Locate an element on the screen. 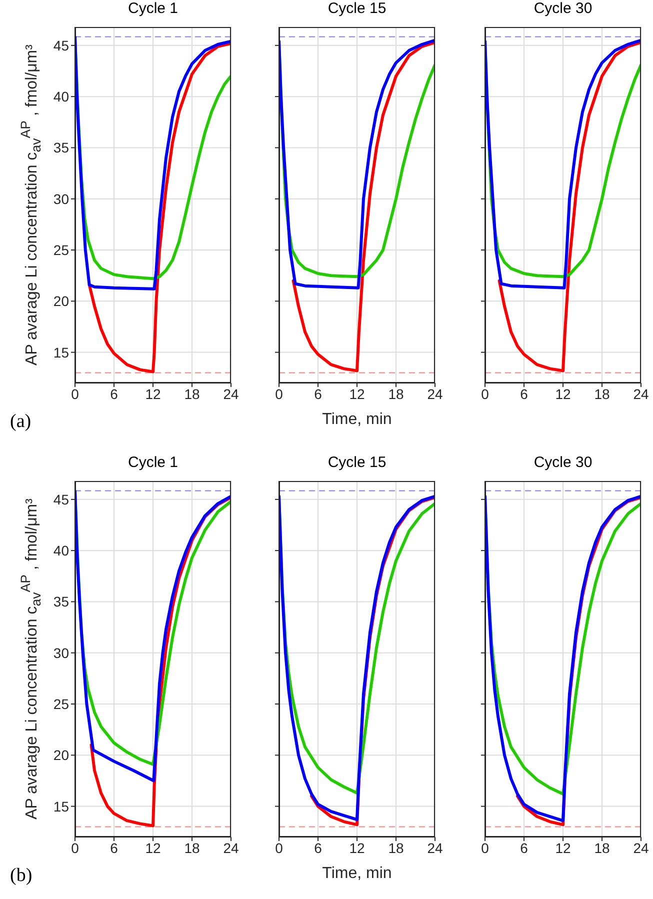 This screenshot has height=899, width=653. text: (b) is located at coordinates (21, 876).